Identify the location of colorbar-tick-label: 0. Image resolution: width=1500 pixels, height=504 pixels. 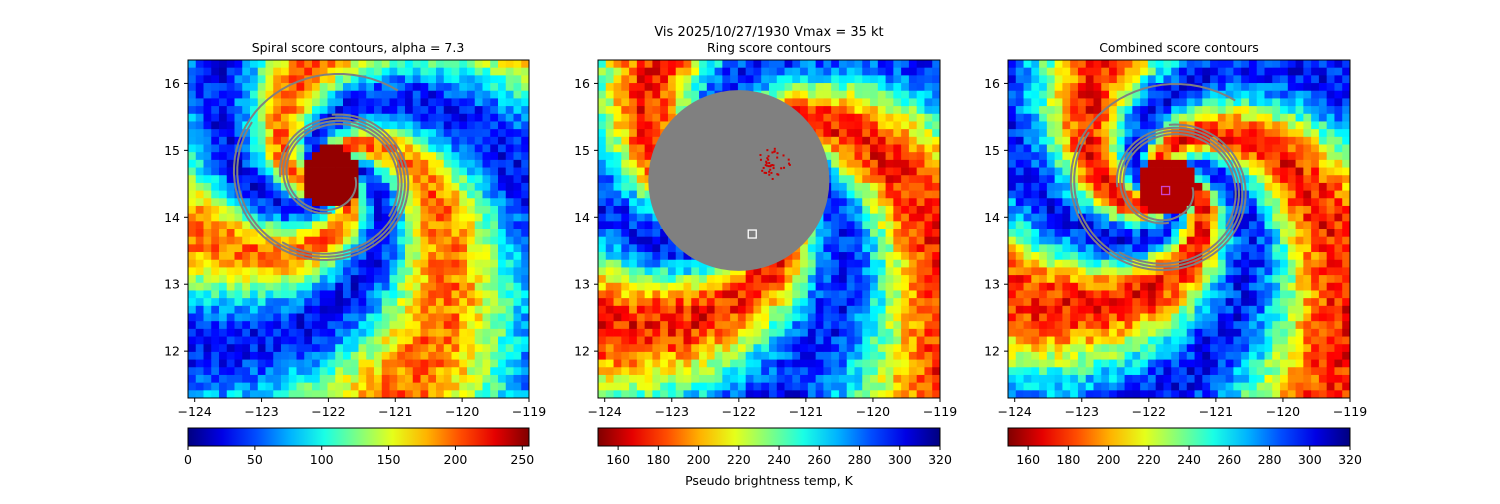
(188, 459).